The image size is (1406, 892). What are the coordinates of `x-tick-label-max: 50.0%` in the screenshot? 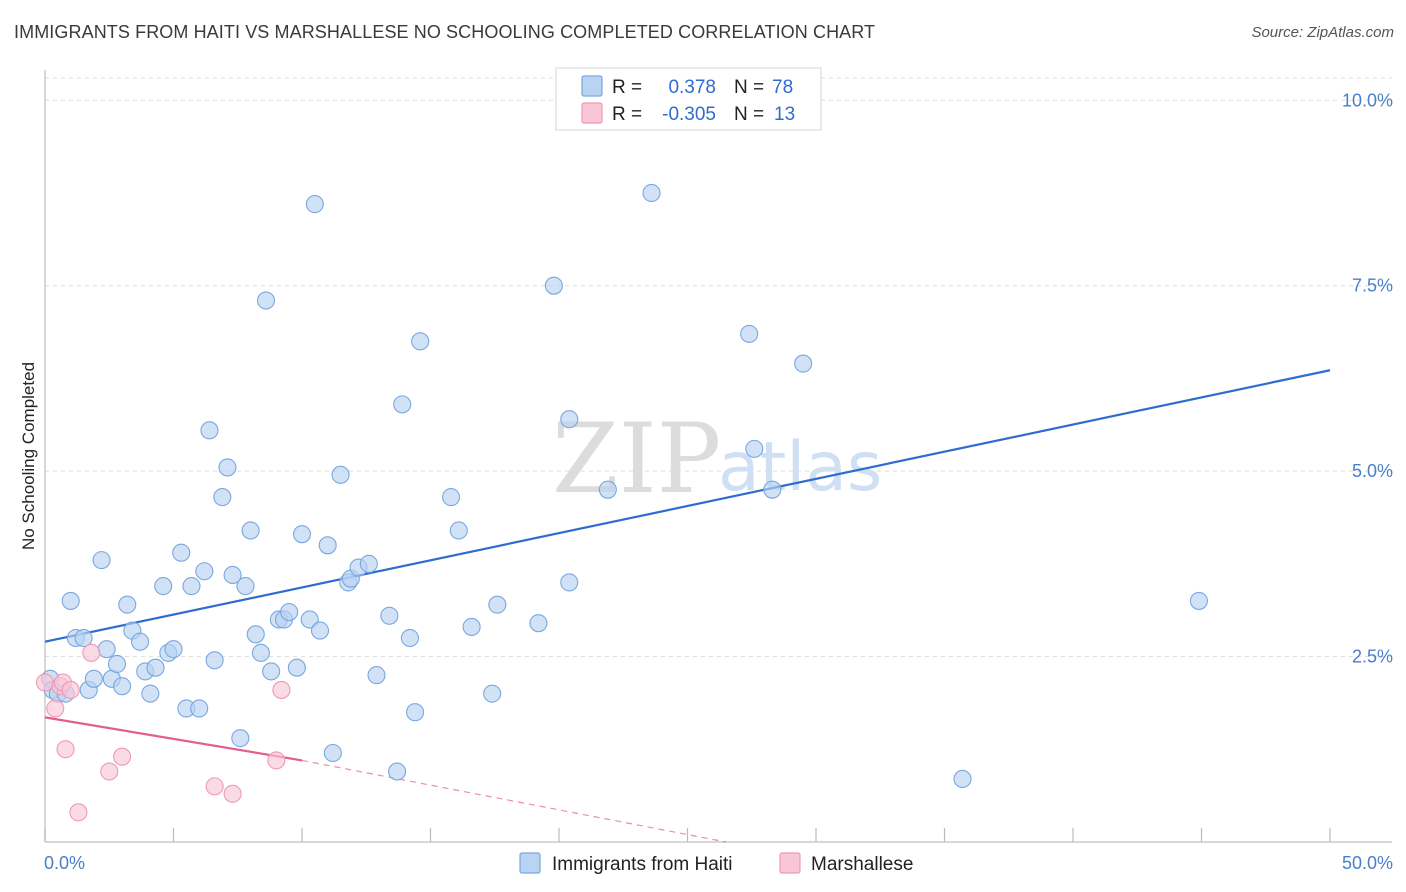 It's located at (1367, 863).